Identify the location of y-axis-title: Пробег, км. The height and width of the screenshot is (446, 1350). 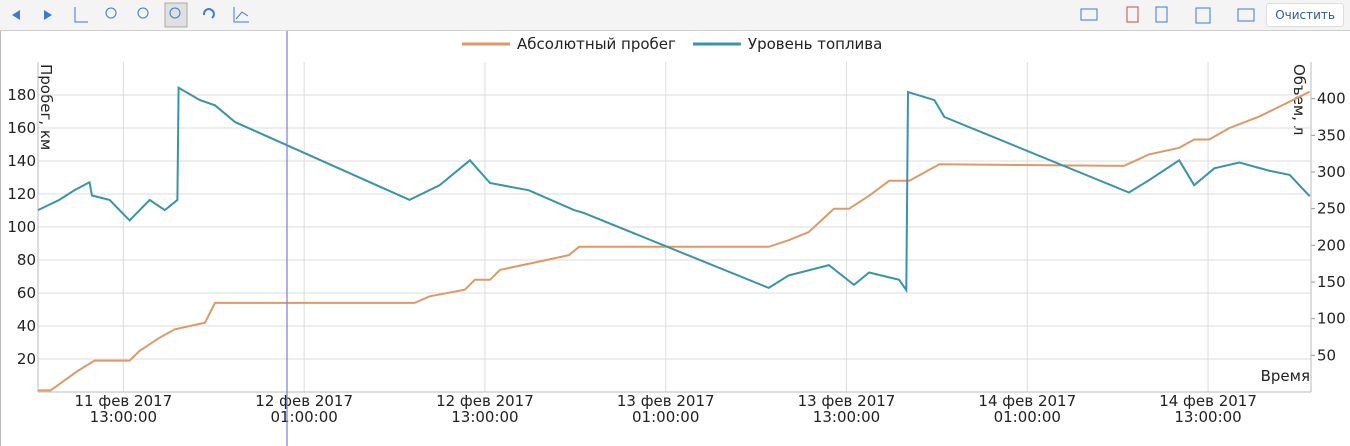
(46, 107).